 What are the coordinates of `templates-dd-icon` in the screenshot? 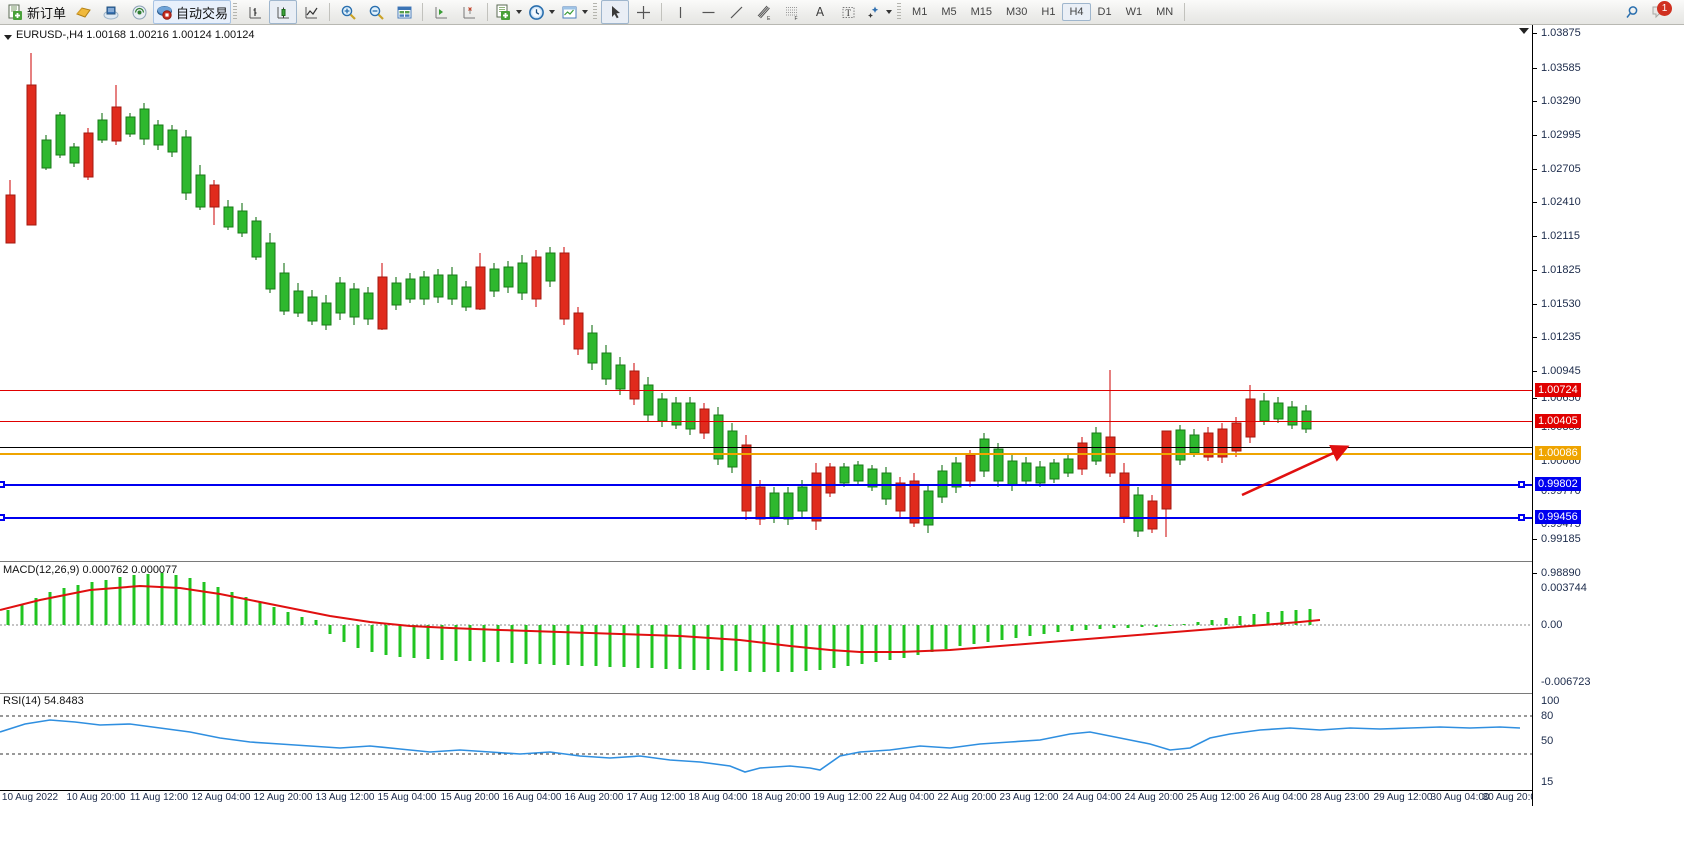 It's located at (569, 12).